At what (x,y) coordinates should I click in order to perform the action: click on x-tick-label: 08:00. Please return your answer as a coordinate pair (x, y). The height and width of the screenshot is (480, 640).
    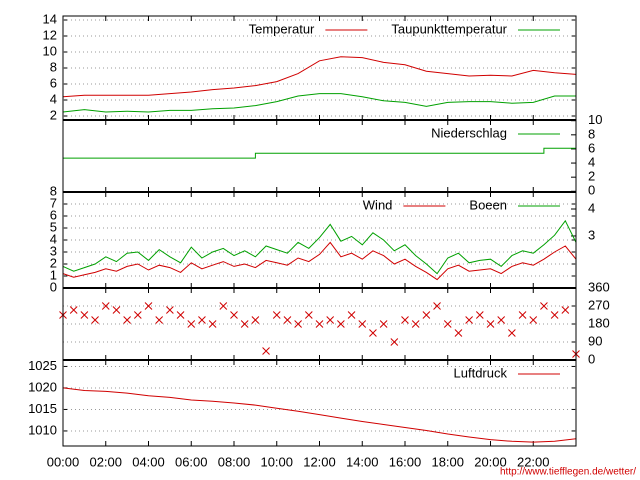
    Looking at the image, I should click on (234, 461).